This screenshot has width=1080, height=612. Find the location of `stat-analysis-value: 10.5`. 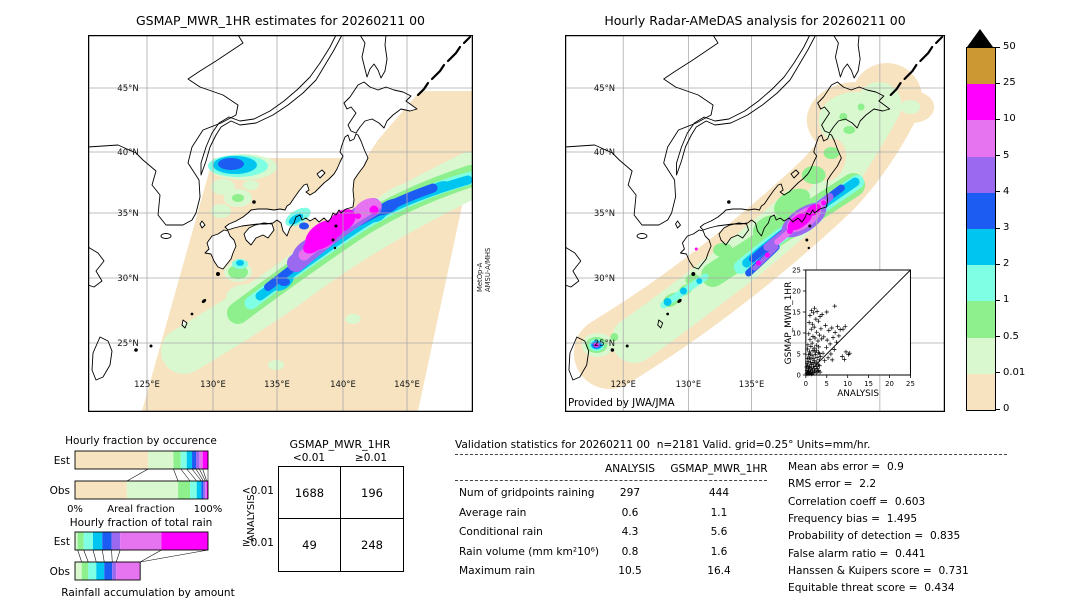

stat-analysis-value: 10.5 is located at coordinates (630, 571).